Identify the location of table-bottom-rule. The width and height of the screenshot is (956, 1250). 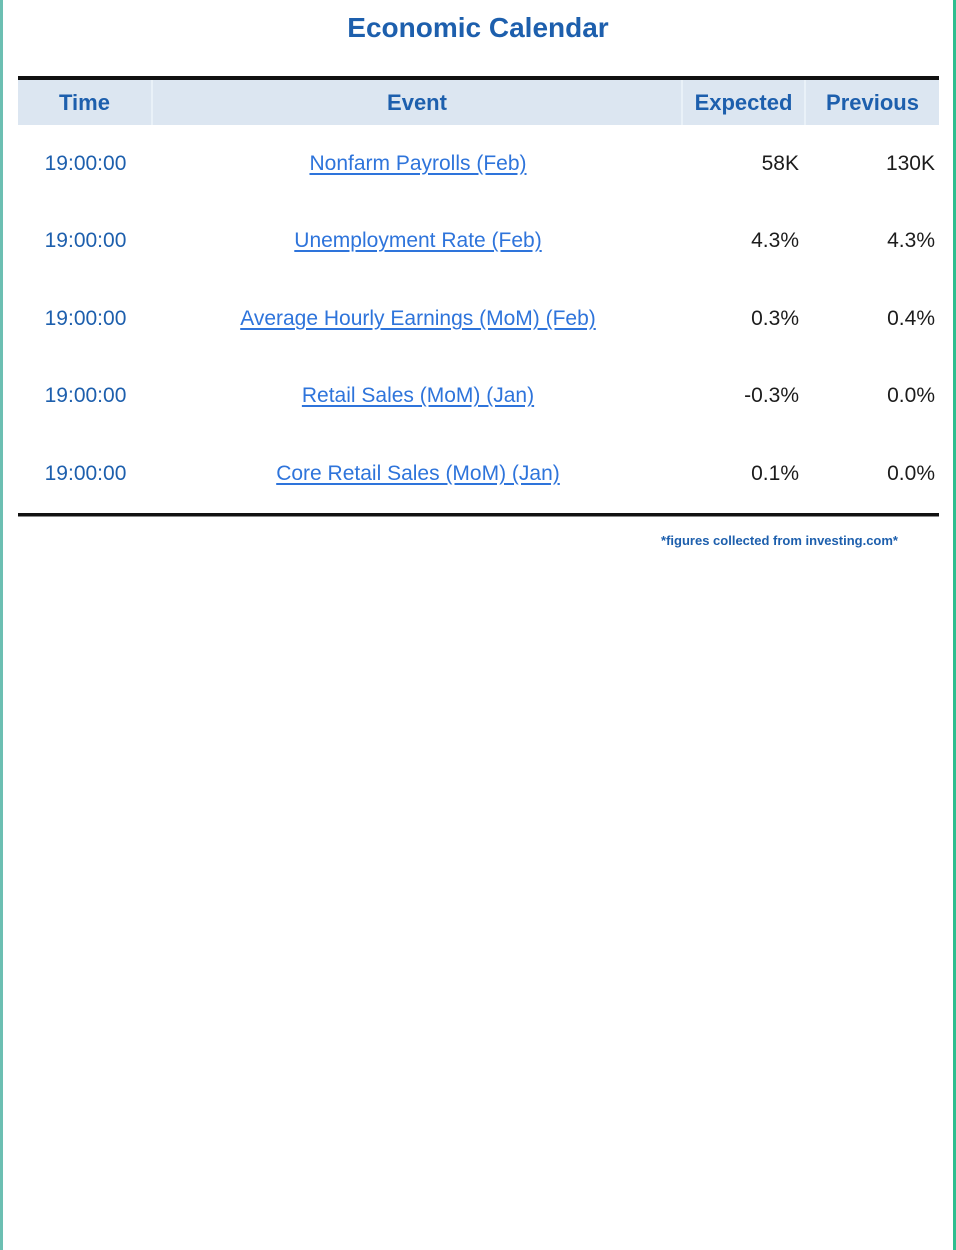
(478, 514).